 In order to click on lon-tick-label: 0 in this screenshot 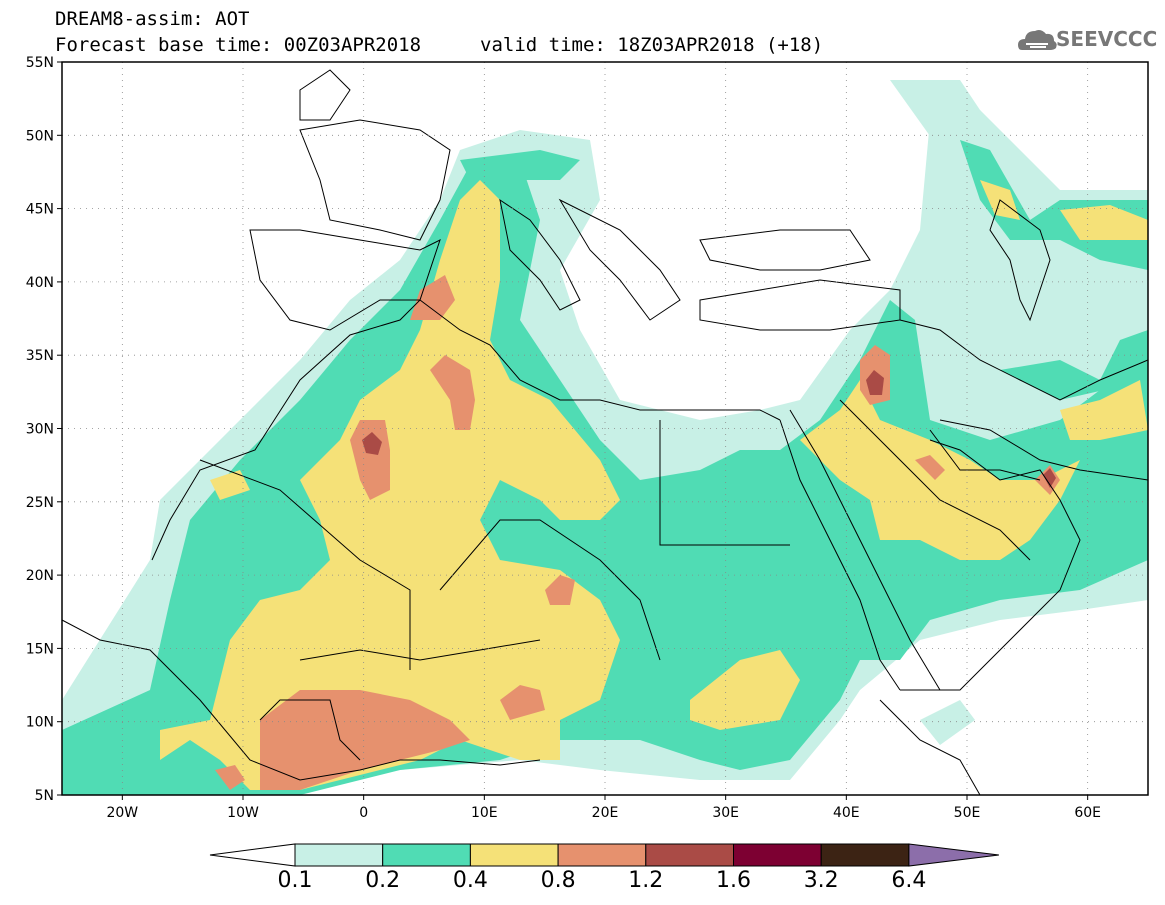, I will do `click(363, 813)`.